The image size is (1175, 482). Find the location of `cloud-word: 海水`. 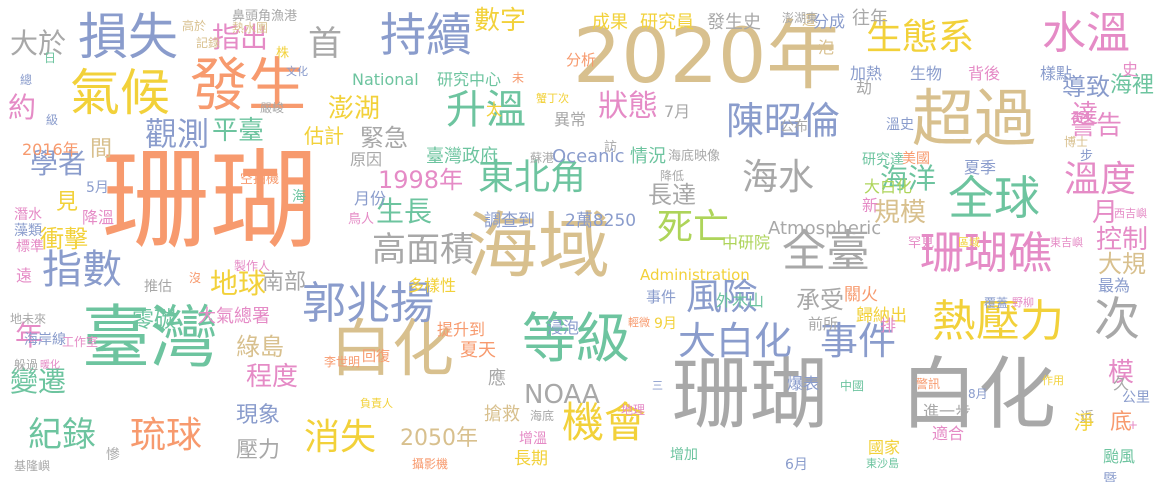

cloud-word: 海水 is located at coordinates (778, 177).